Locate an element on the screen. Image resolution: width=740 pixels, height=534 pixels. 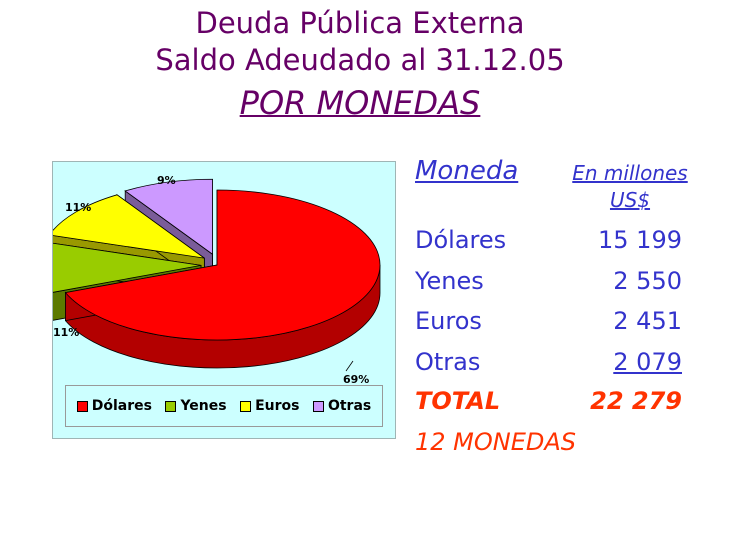
title-line-1: Deuda Pública Externa is located at coordinates (360, 23).